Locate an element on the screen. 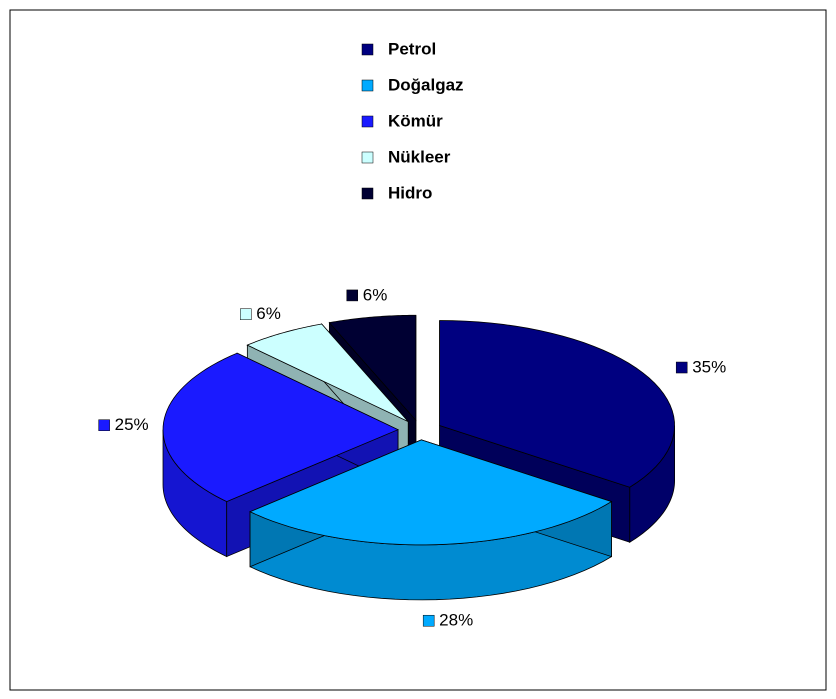  data-label: 35% is located at coordinates (709, 367).